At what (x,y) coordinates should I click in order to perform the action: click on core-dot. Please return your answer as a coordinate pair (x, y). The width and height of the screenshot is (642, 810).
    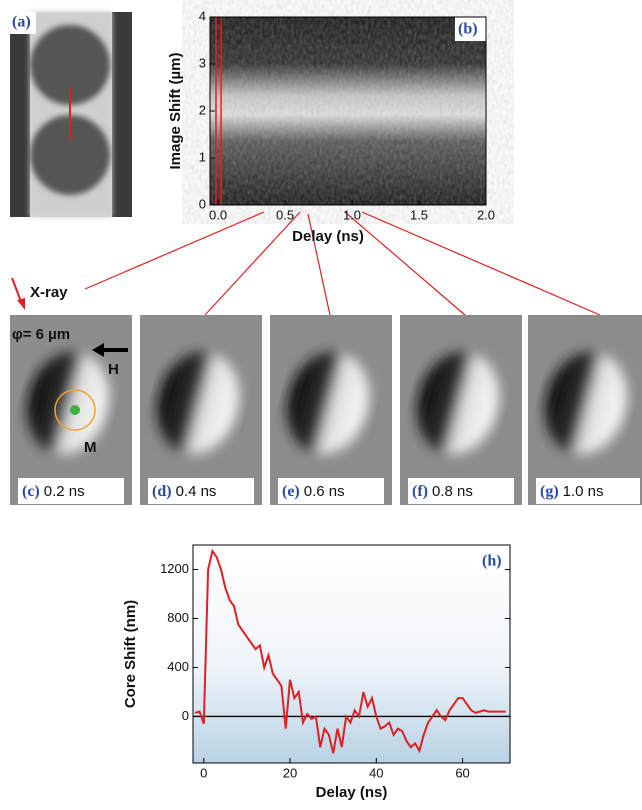
    Looking at the image, I should click on (75, 410).